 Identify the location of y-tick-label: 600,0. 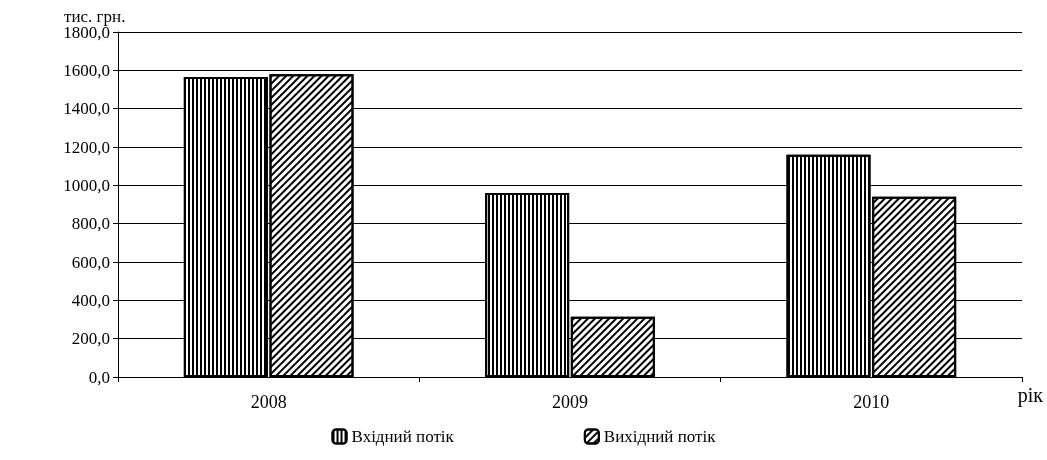
(90, 262).